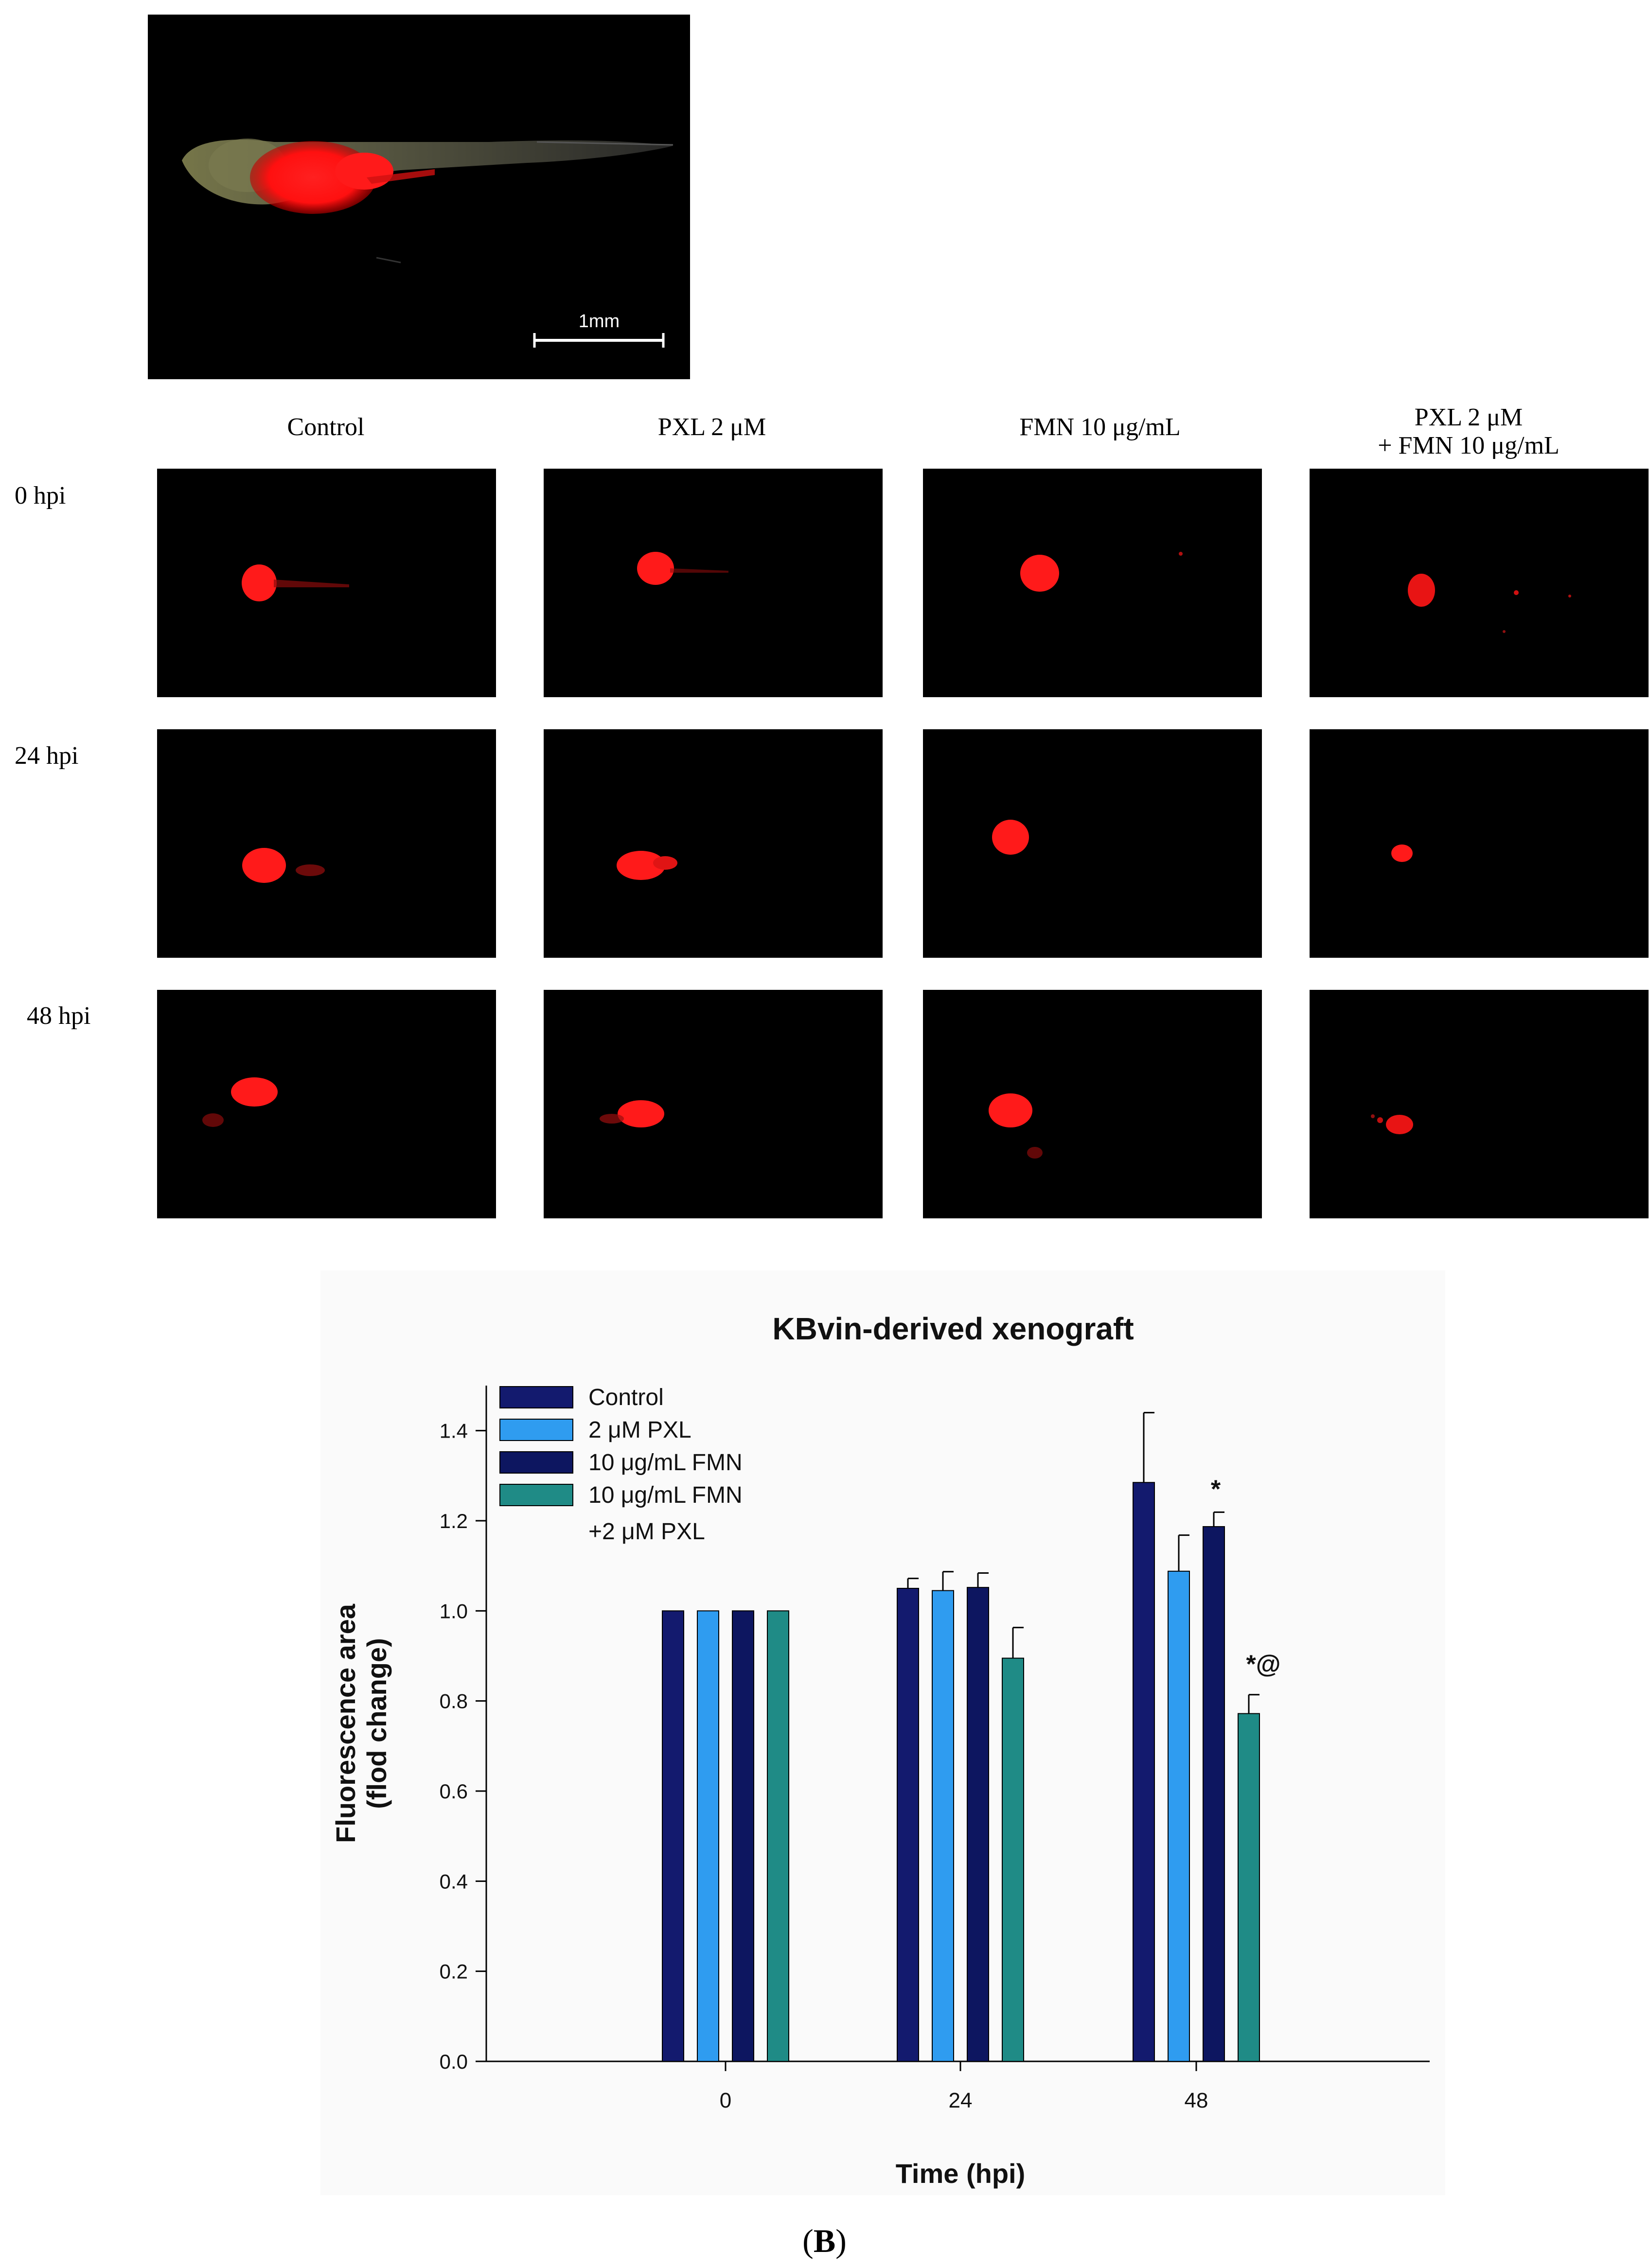  What do you see at coordinates (1092, 1104) in the screenshot?
I see `panel-fmn-48hpi` at bounding box center [1092, 1104].